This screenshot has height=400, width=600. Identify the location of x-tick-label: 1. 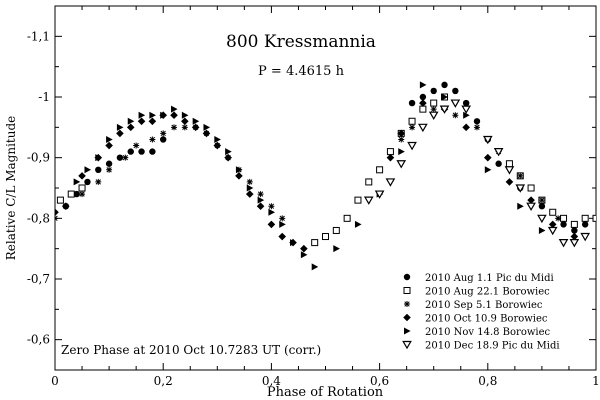
(596, 381).